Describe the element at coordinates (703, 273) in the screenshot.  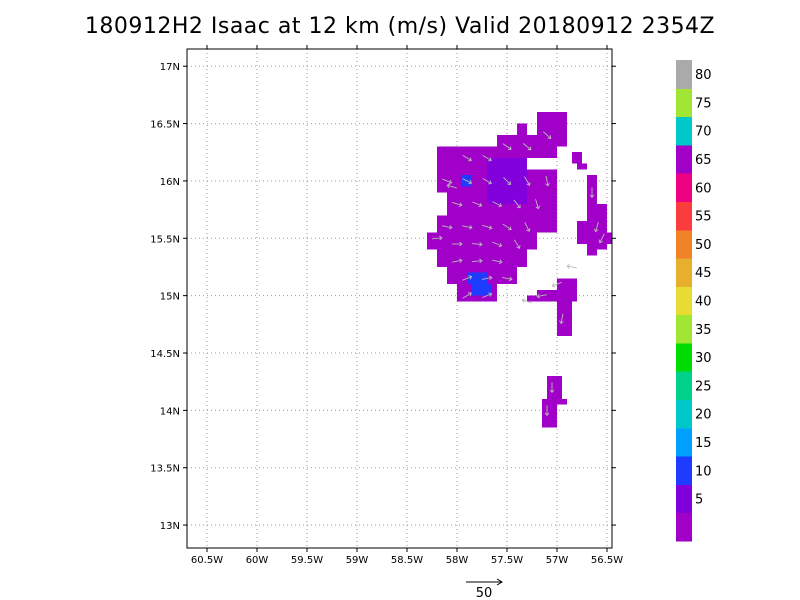
I see `colorbar-label: 45` at that location.